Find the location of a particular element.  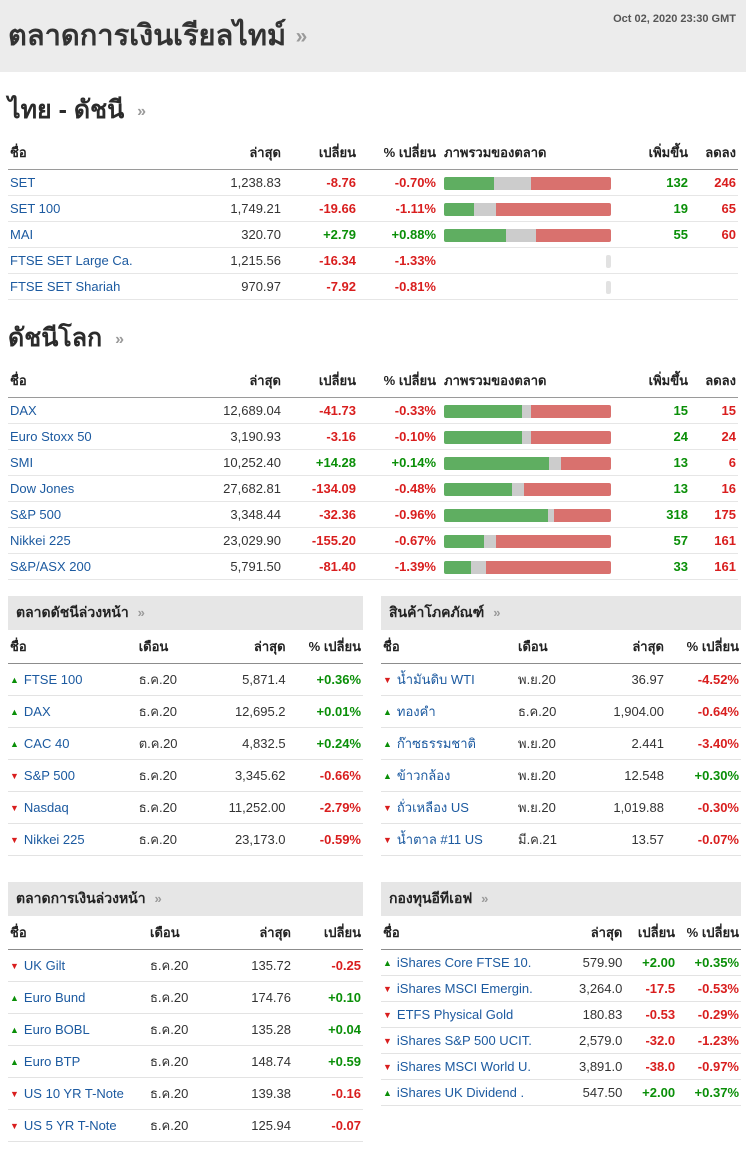

instrument-link: US 10 YR T-Note is located at coordinates (73, 1093).